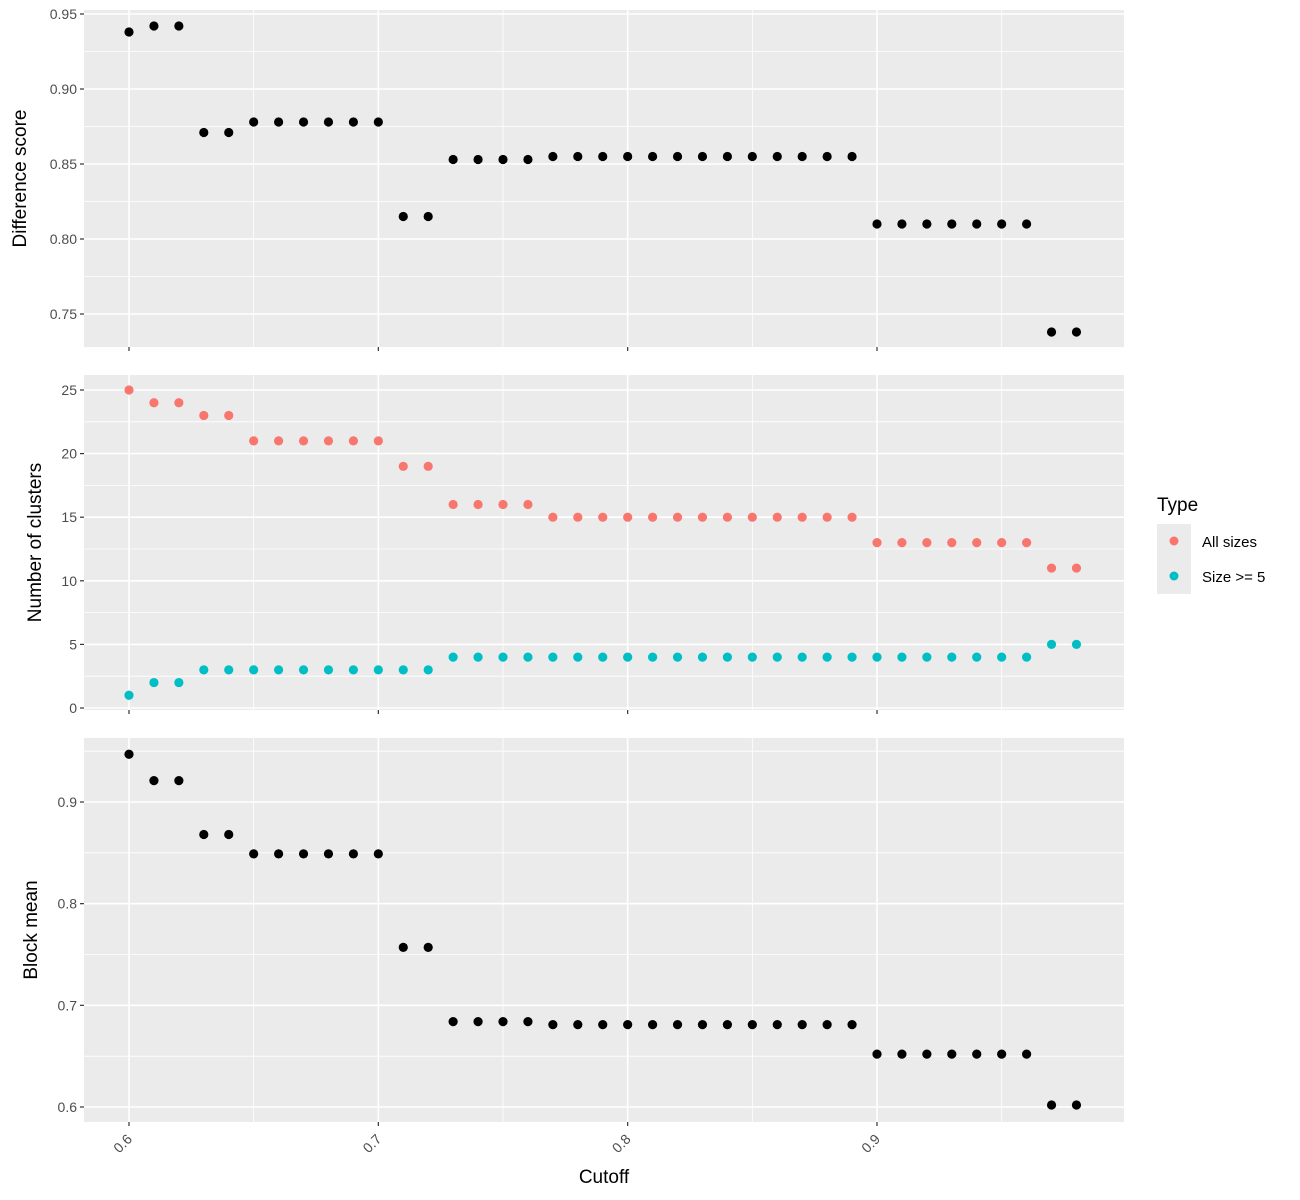  What do you see at coordinates (68, 802) in the screenshot?
I see `y-tick-label: 0.9` at bounding box center [68, 802].